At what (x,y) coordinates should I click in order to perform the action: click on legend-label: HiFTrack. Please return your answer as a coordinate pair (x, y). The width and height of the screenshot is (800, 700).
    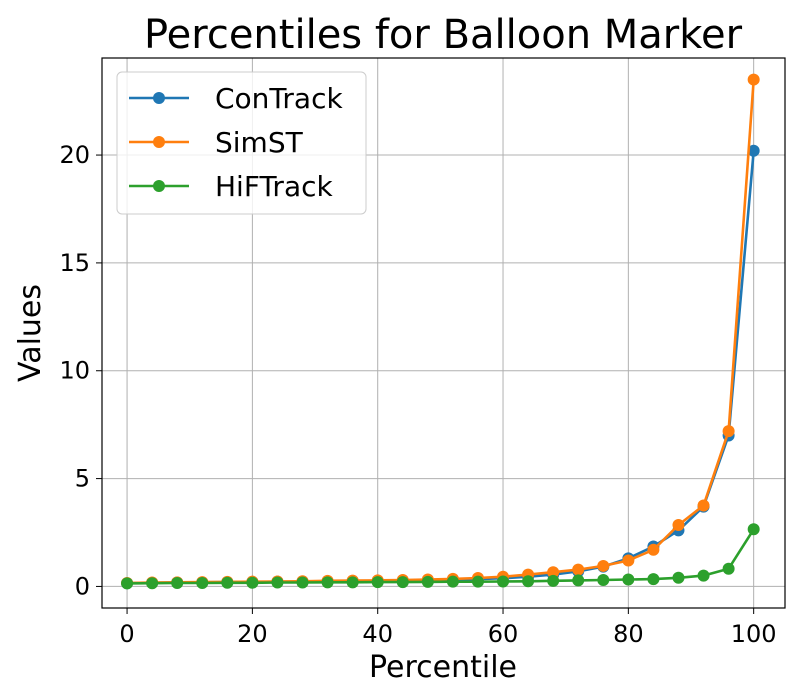
    Looking at the image, I should click on (274, 186).